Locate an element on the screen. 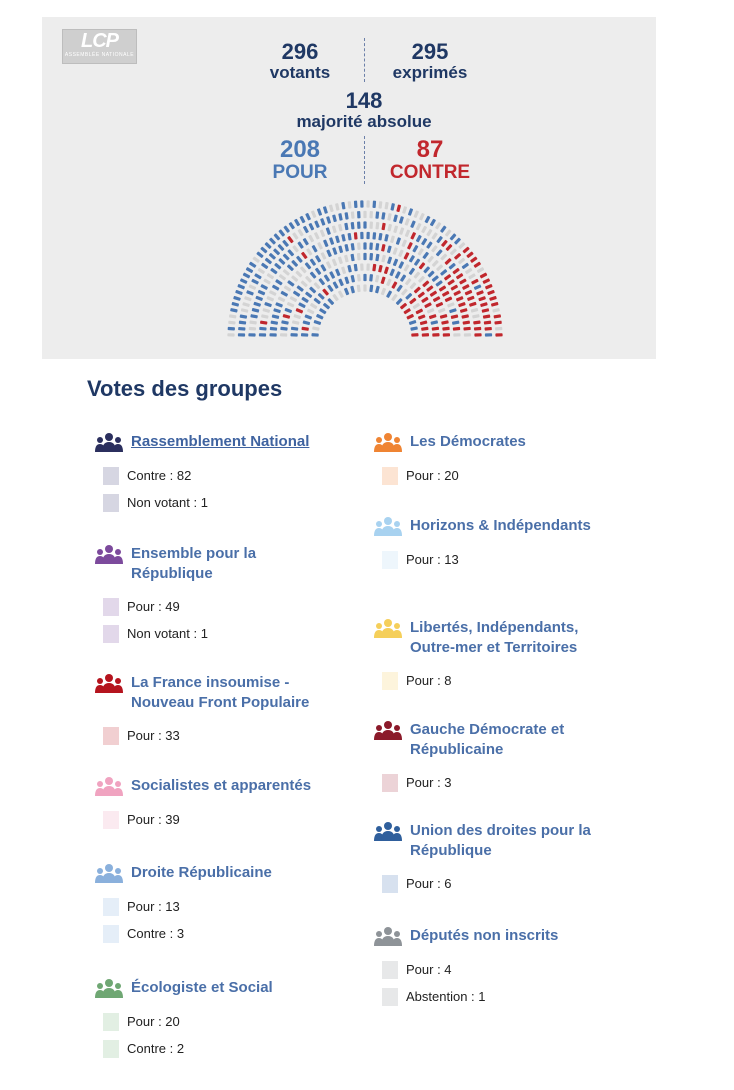 This screenshot has width=734, height=1090. group-header: Droite Républicaine is located at coordinates (205, 873).